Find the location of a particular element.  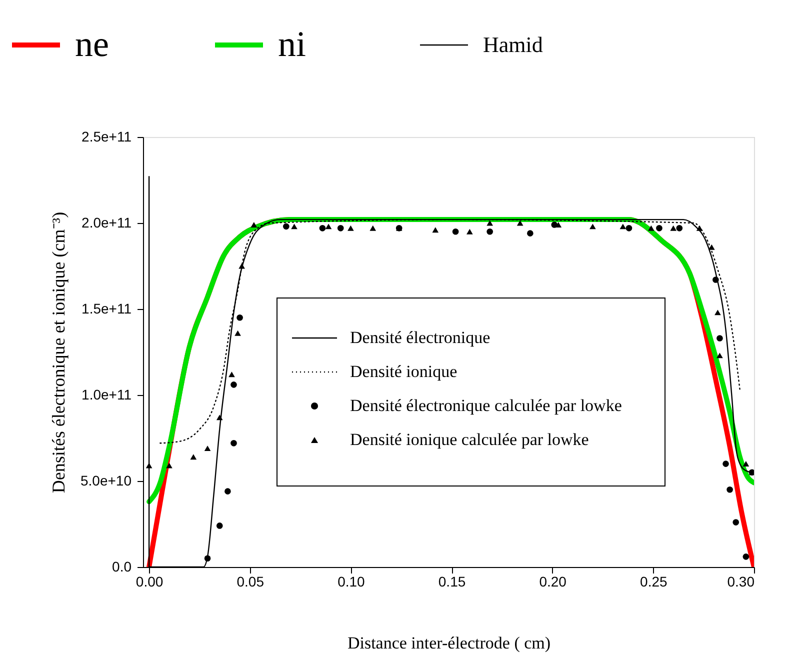

legend-label: Densité ionique calculée par lowke is located at coordinates (469, 439).